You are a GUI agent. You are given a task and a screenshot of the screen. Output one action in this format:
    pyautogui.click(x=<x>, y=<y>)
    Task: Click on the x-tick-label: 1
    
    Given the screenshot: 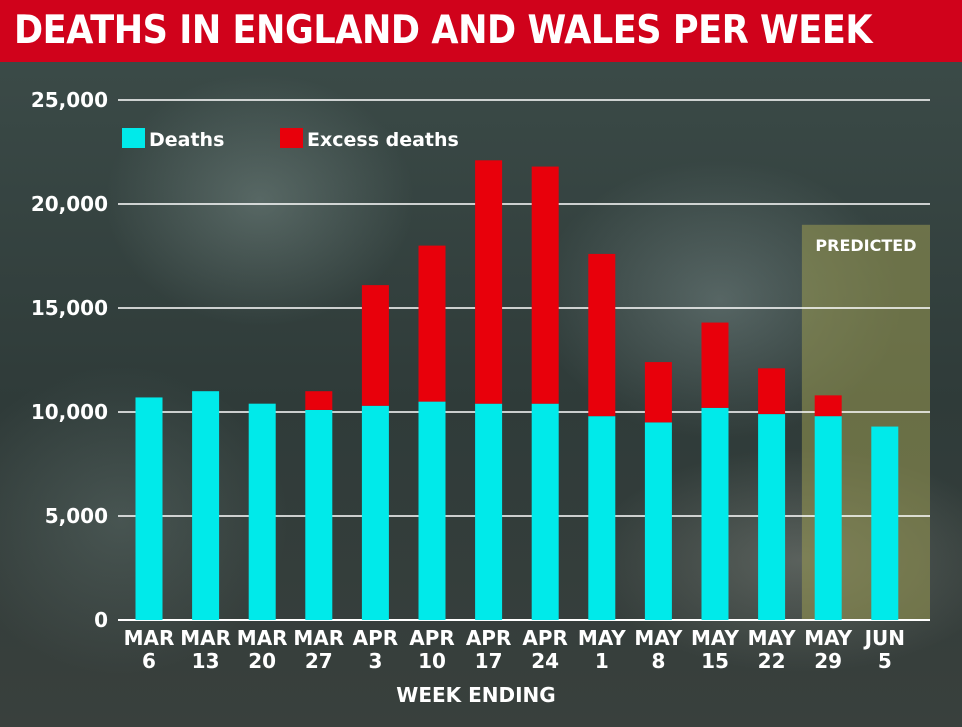 What is the action you would take?
    pyautogui.click(x=602, y=661)
    